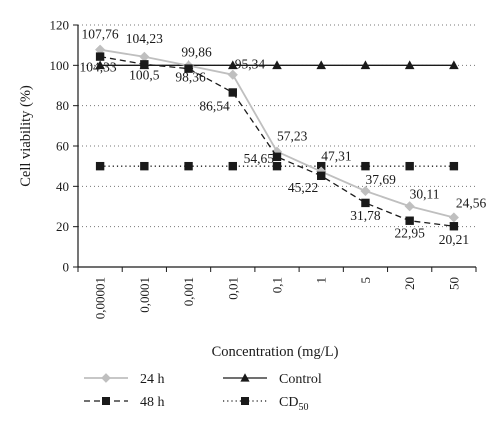 The width and height of the screenshot is (500, 426). What do you see at coordinates (265, 404) in the screenshot?
I see `legend-item-cd: CD50` at bounding box center [265, 404].